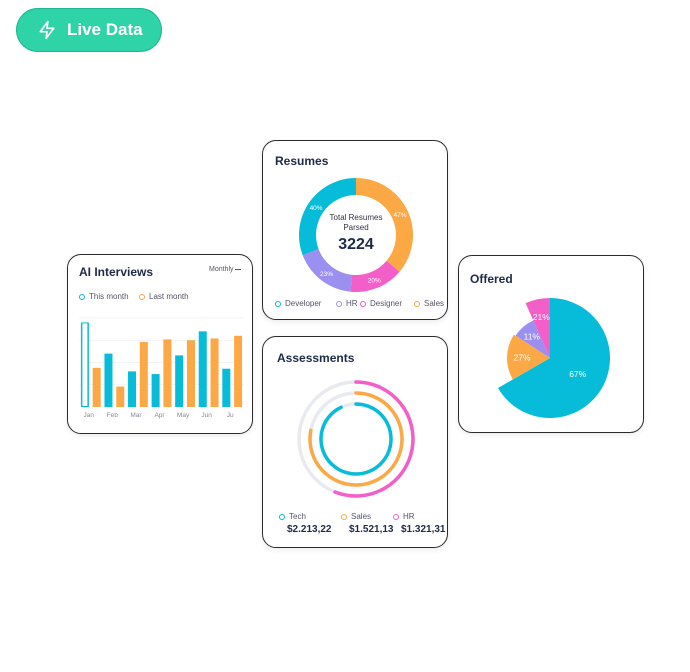  I want to click on offered-slice-pink, so click(537, 328).